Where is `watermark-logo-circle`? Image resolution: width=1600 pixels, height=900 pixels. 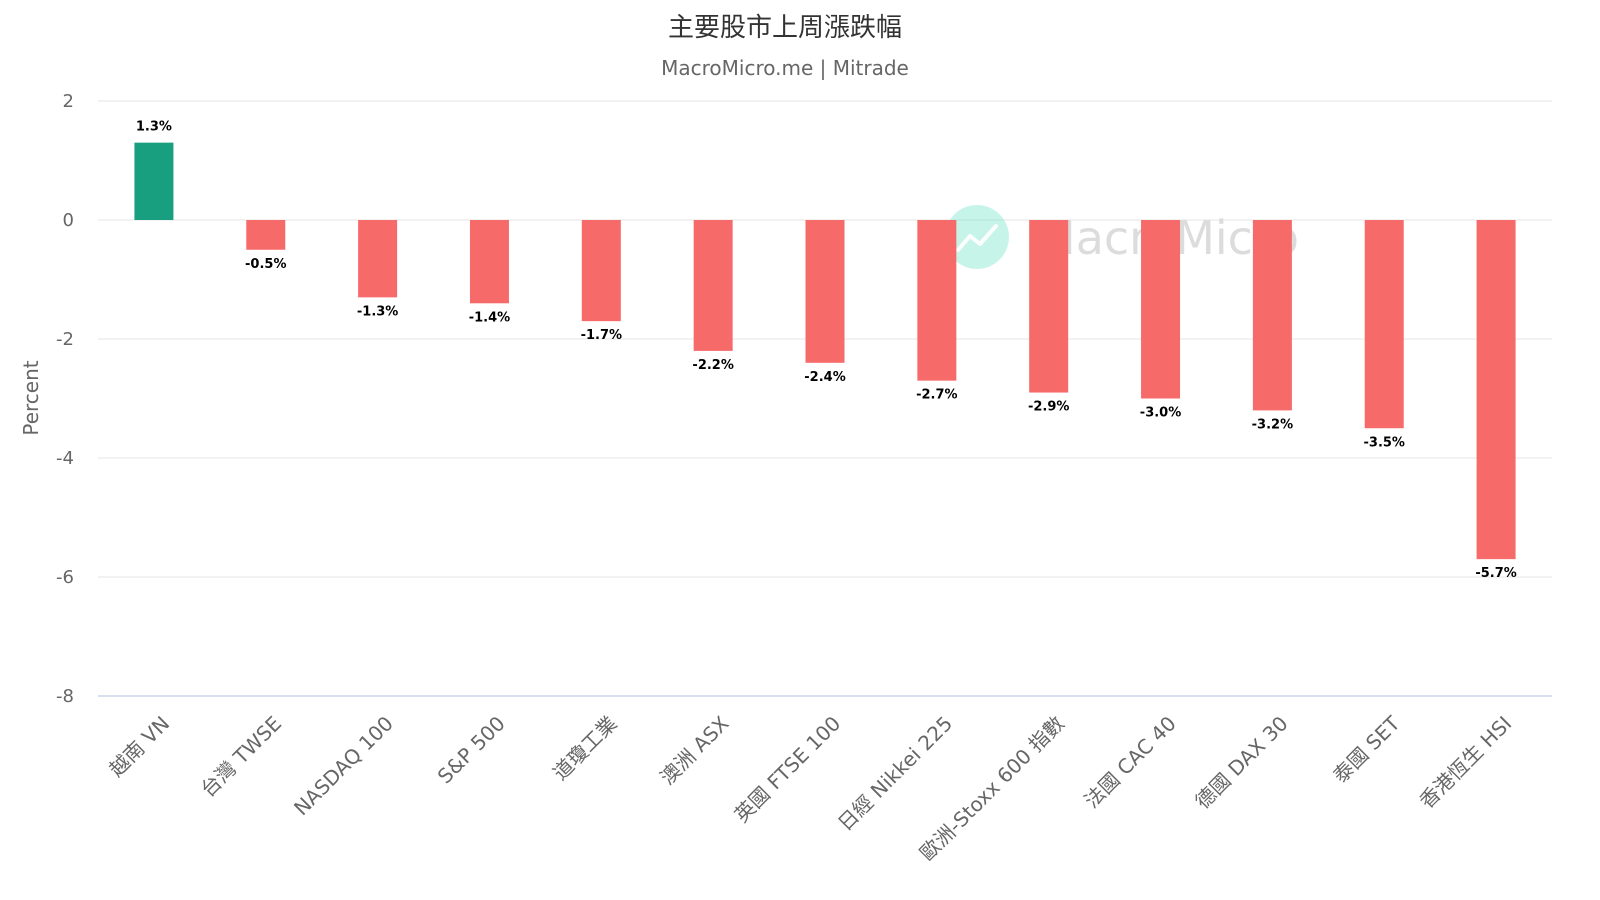 watermark-logo-circle is located at coordinates (977, 237).